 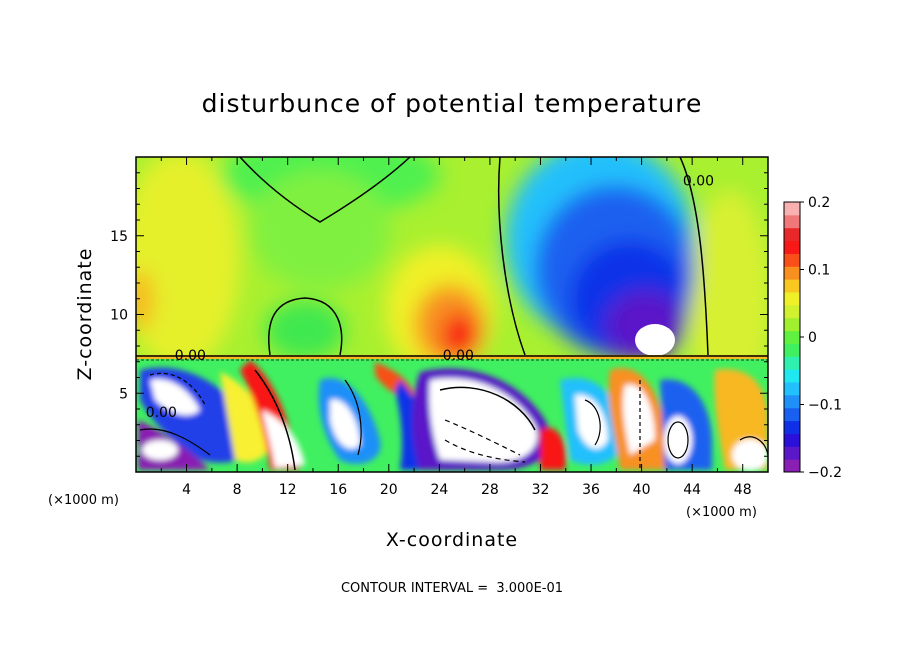 What do you see at coordinates (825, 406) in the screenshot?
I see `colorbar-tick-label: −0.1` at bounding box center [825, 406].